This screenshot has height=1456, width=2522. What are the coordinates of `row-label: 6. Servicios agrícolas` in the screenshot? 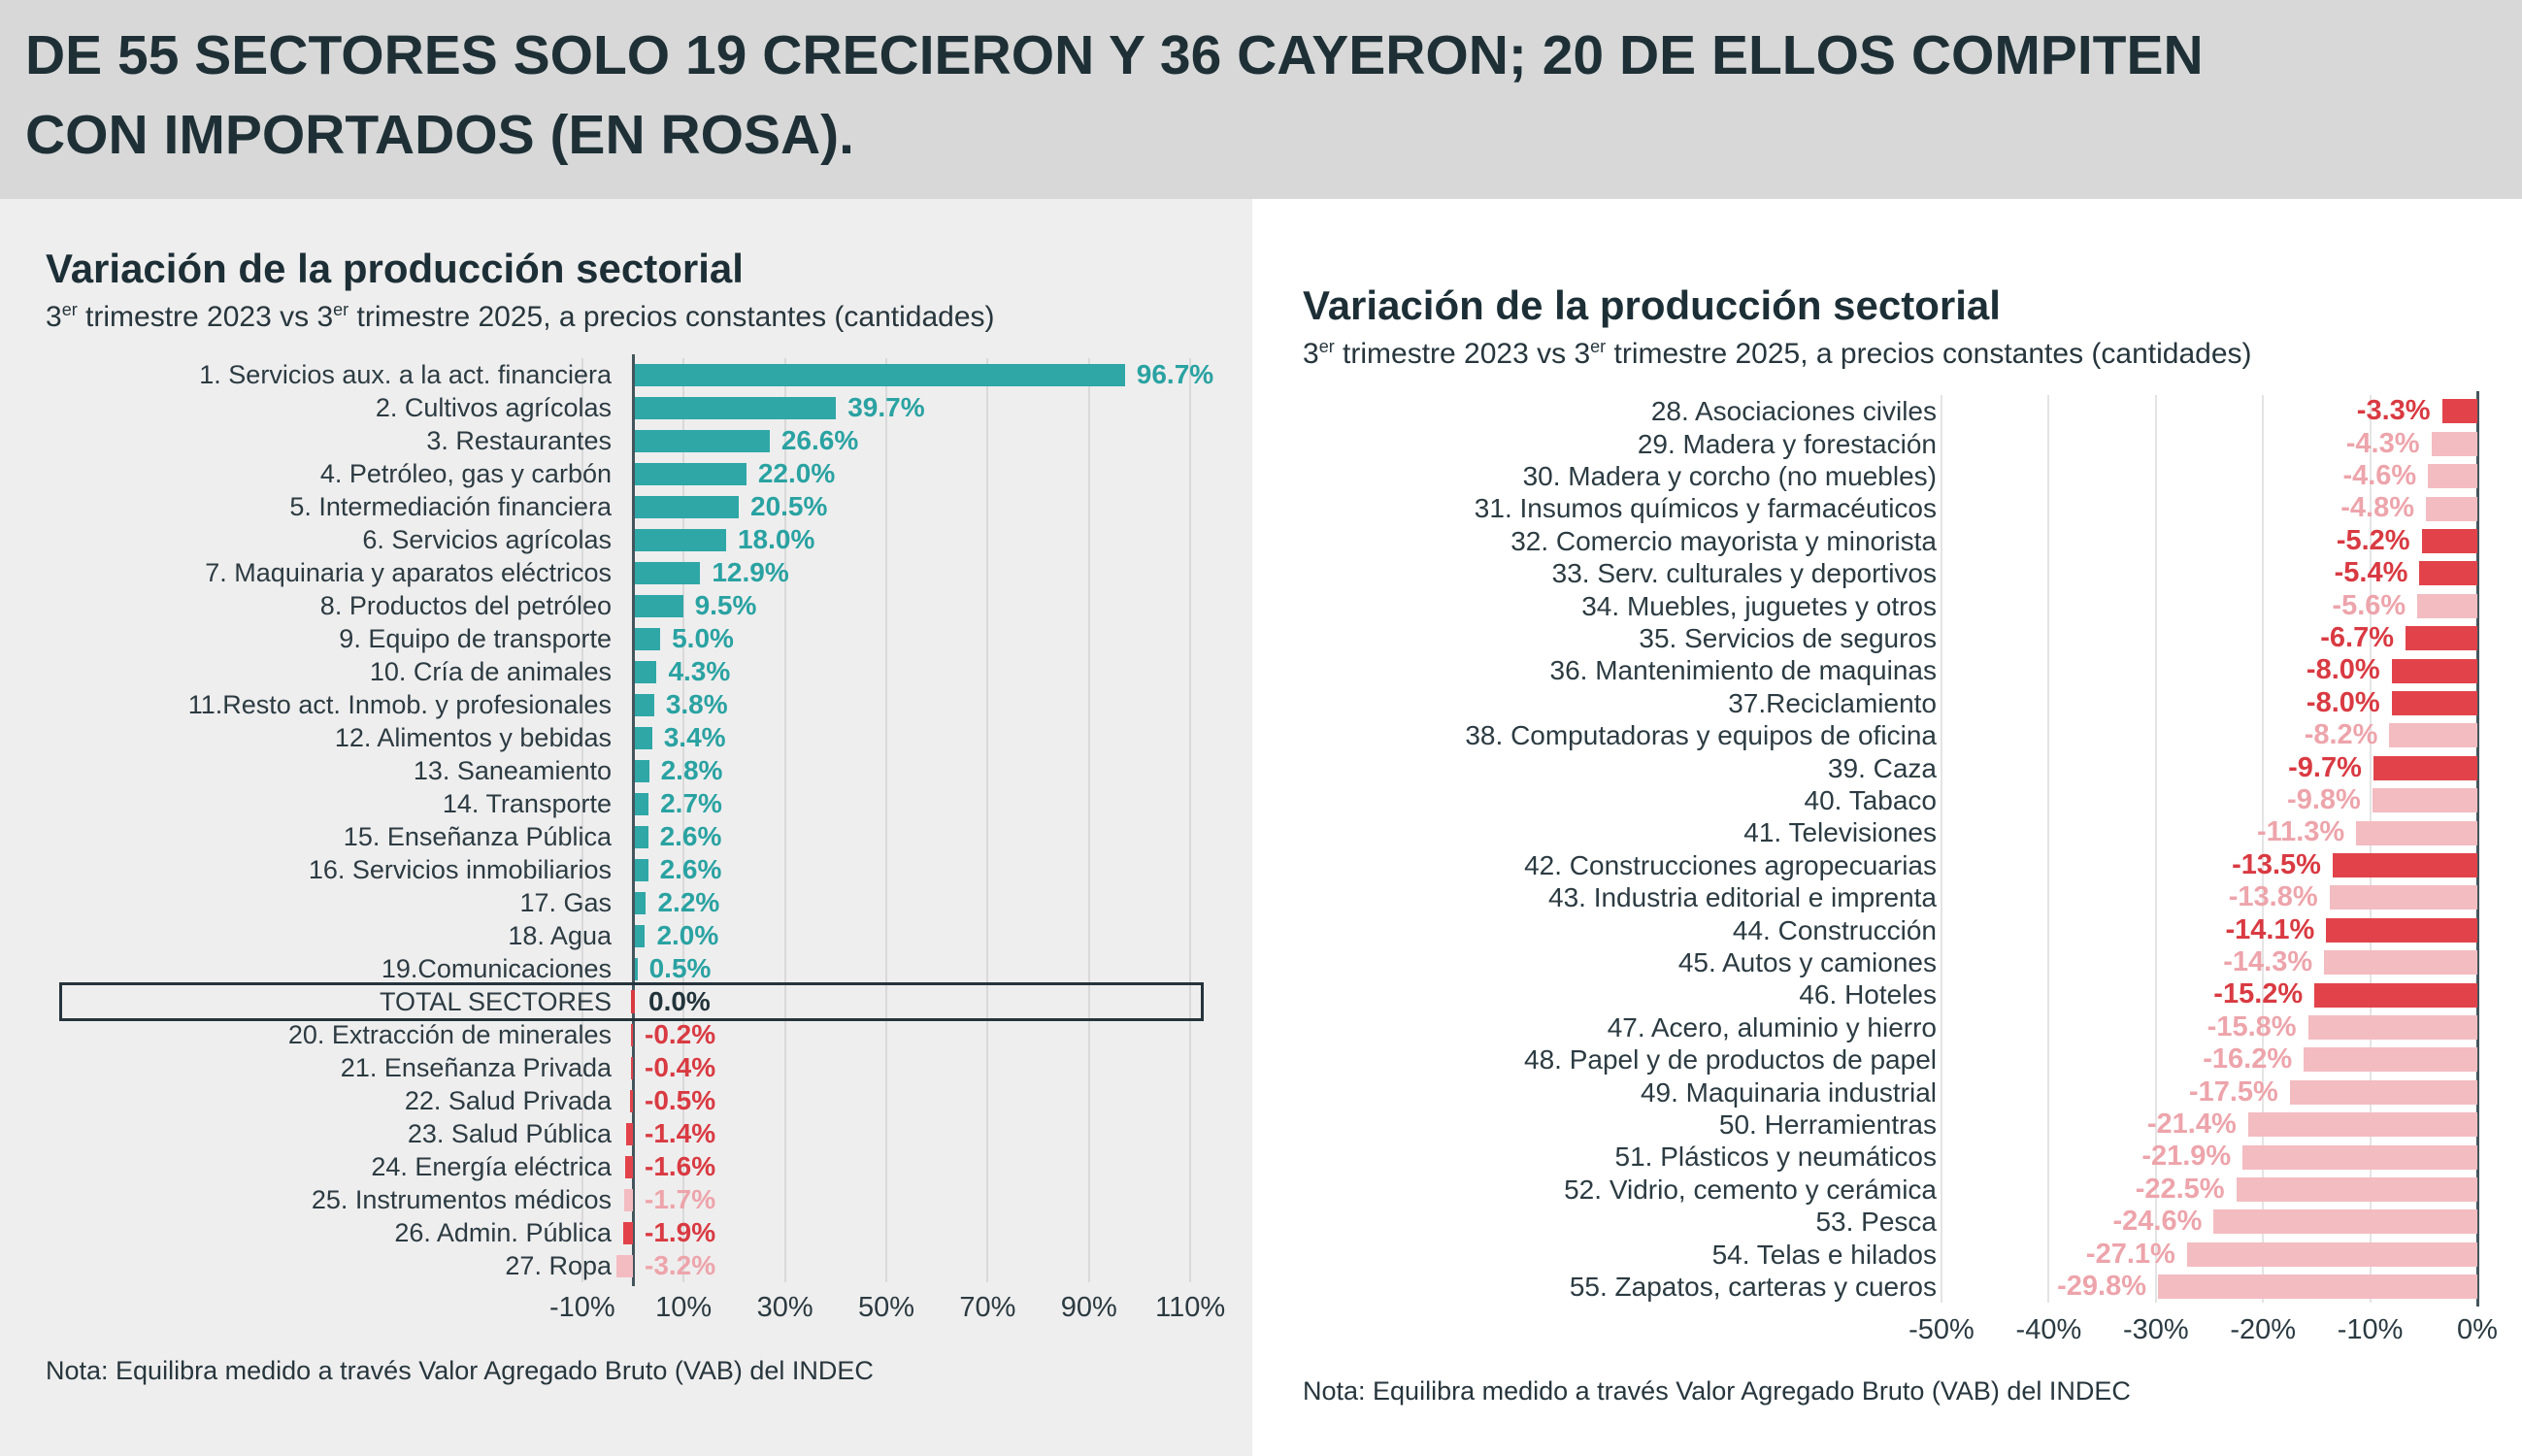 It's located at (487, 540).